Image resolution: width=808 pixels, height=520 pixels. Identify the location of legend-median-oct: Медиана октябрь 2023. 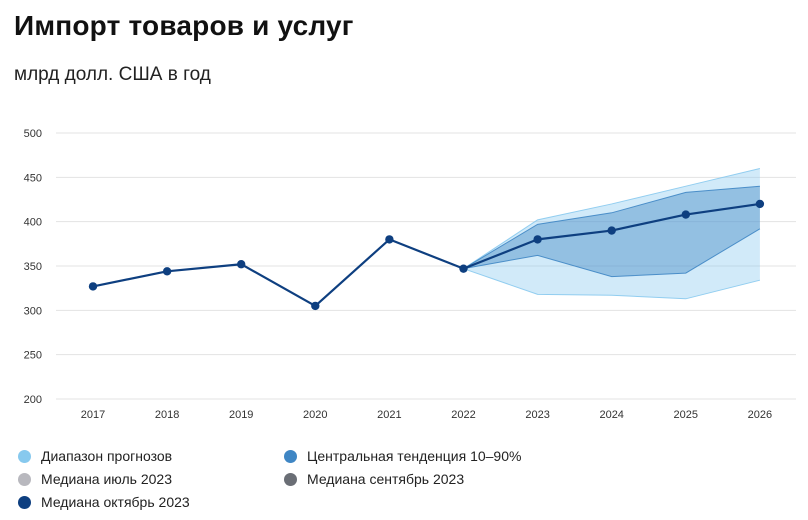
(104, 502).